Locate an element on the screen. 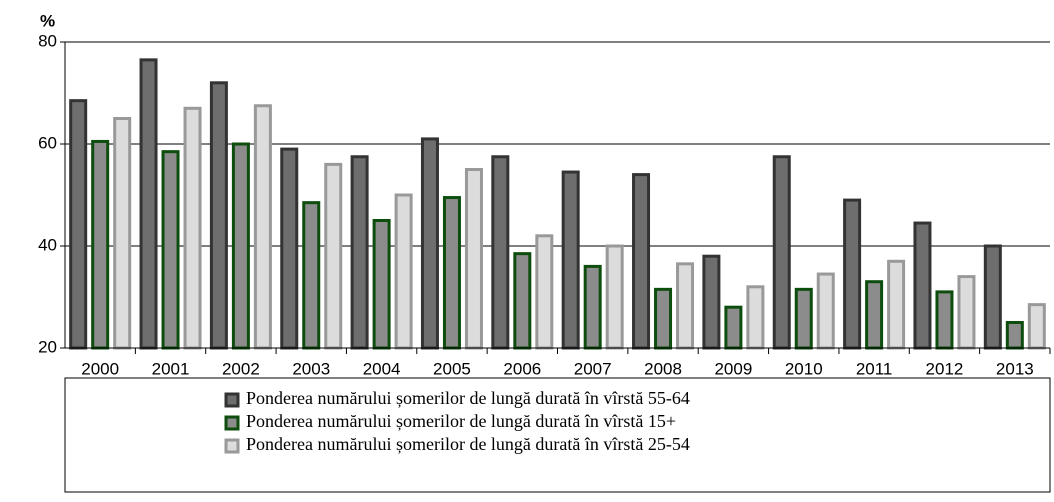  x-tick-label: 2012 is located at coordinates (945, 368).